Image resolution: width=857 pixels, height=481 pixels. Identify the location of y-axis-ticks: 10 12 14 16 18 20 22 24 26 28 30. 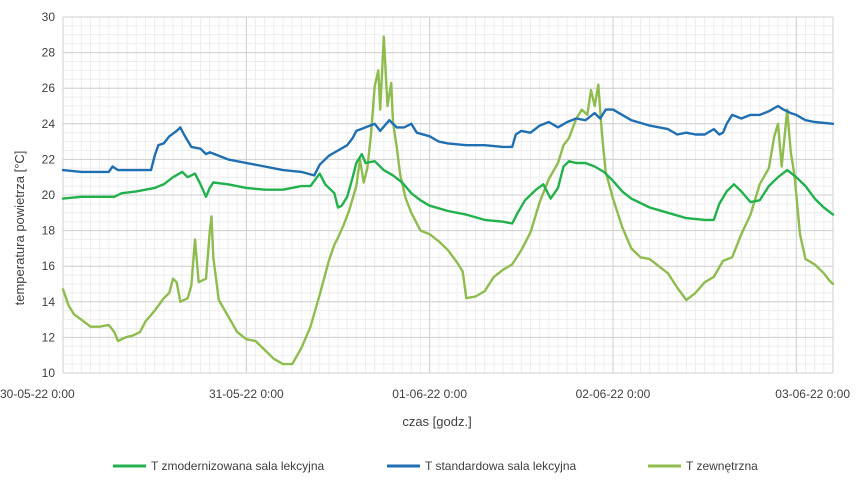
(49, 195).